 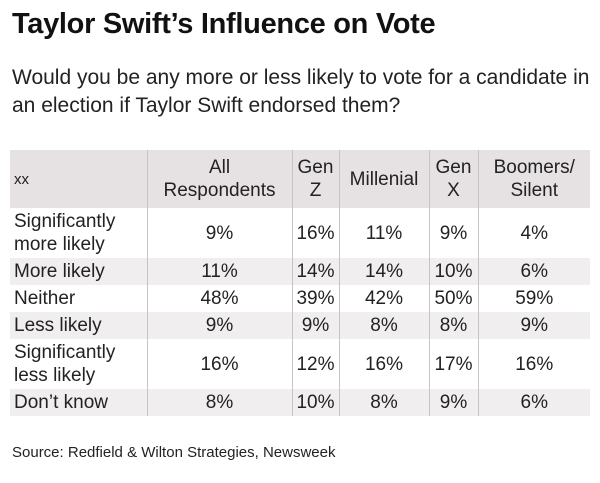 I want to click on table-cell: 59%, so click(x=534, y=298).